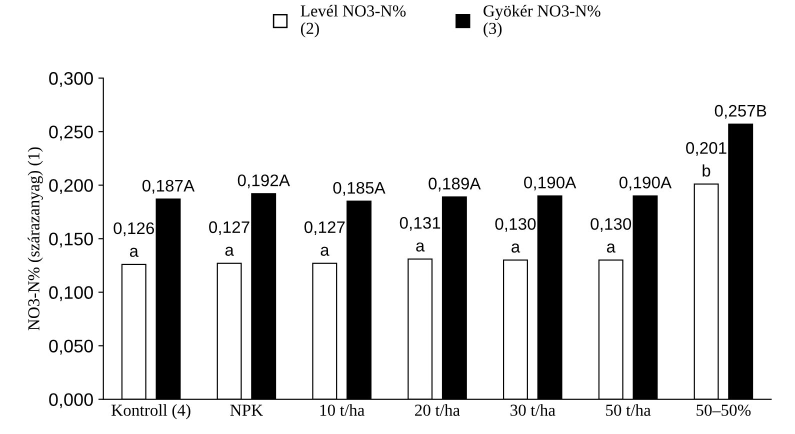  What do you see at coordinates (71, 347) in the screenshot?
I see `y-tick-label: 0,050` at bounding box center [71, 347].